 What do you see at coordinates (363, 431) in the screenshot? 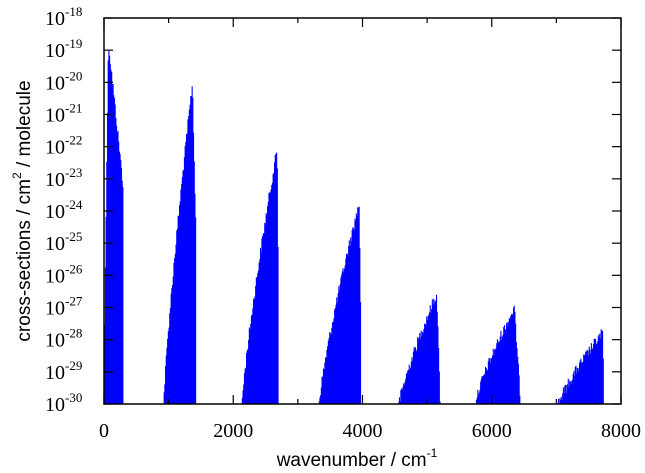
I see `x-tick-label: 4000` at bounding box center [363, 431].